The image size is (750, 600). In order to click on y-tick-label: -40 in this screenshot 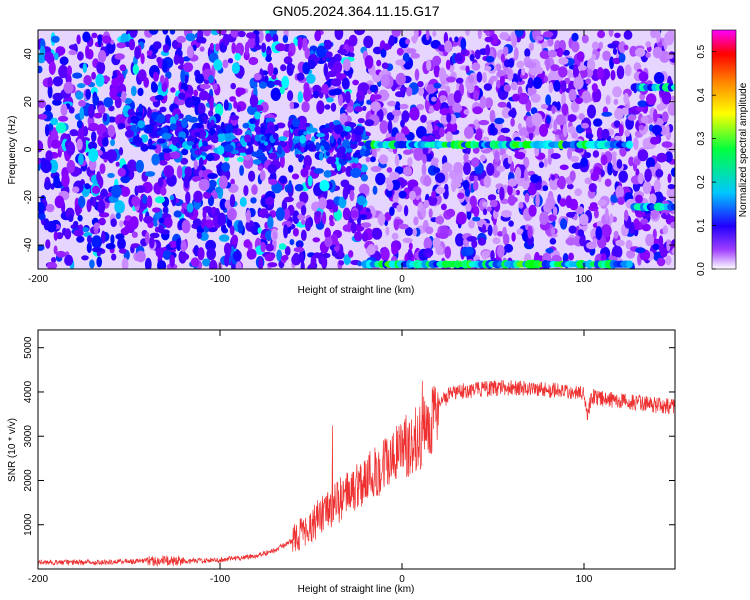, I will do `click(28, 244)`.